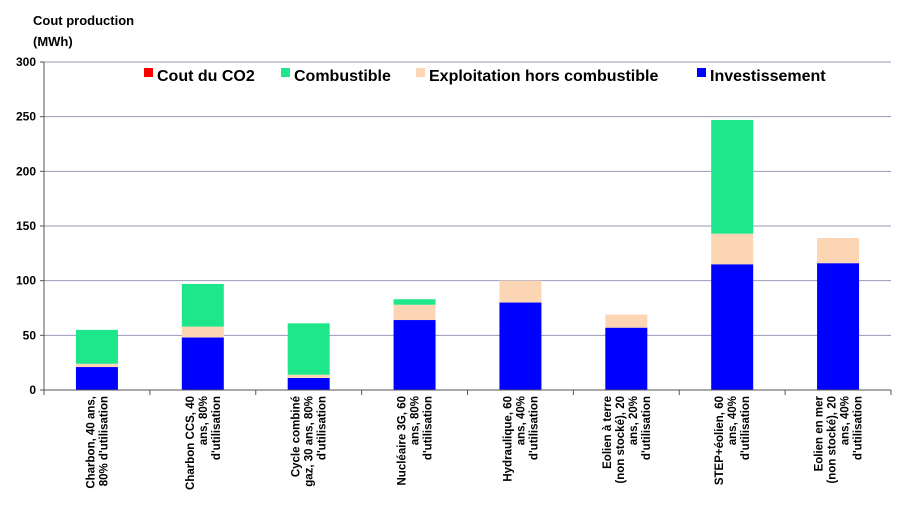 This screenshot has width=903, height=515. Describe the element at coordinates (768, 76) in the screenshot. I see `legend-label: Investissement` at that location.